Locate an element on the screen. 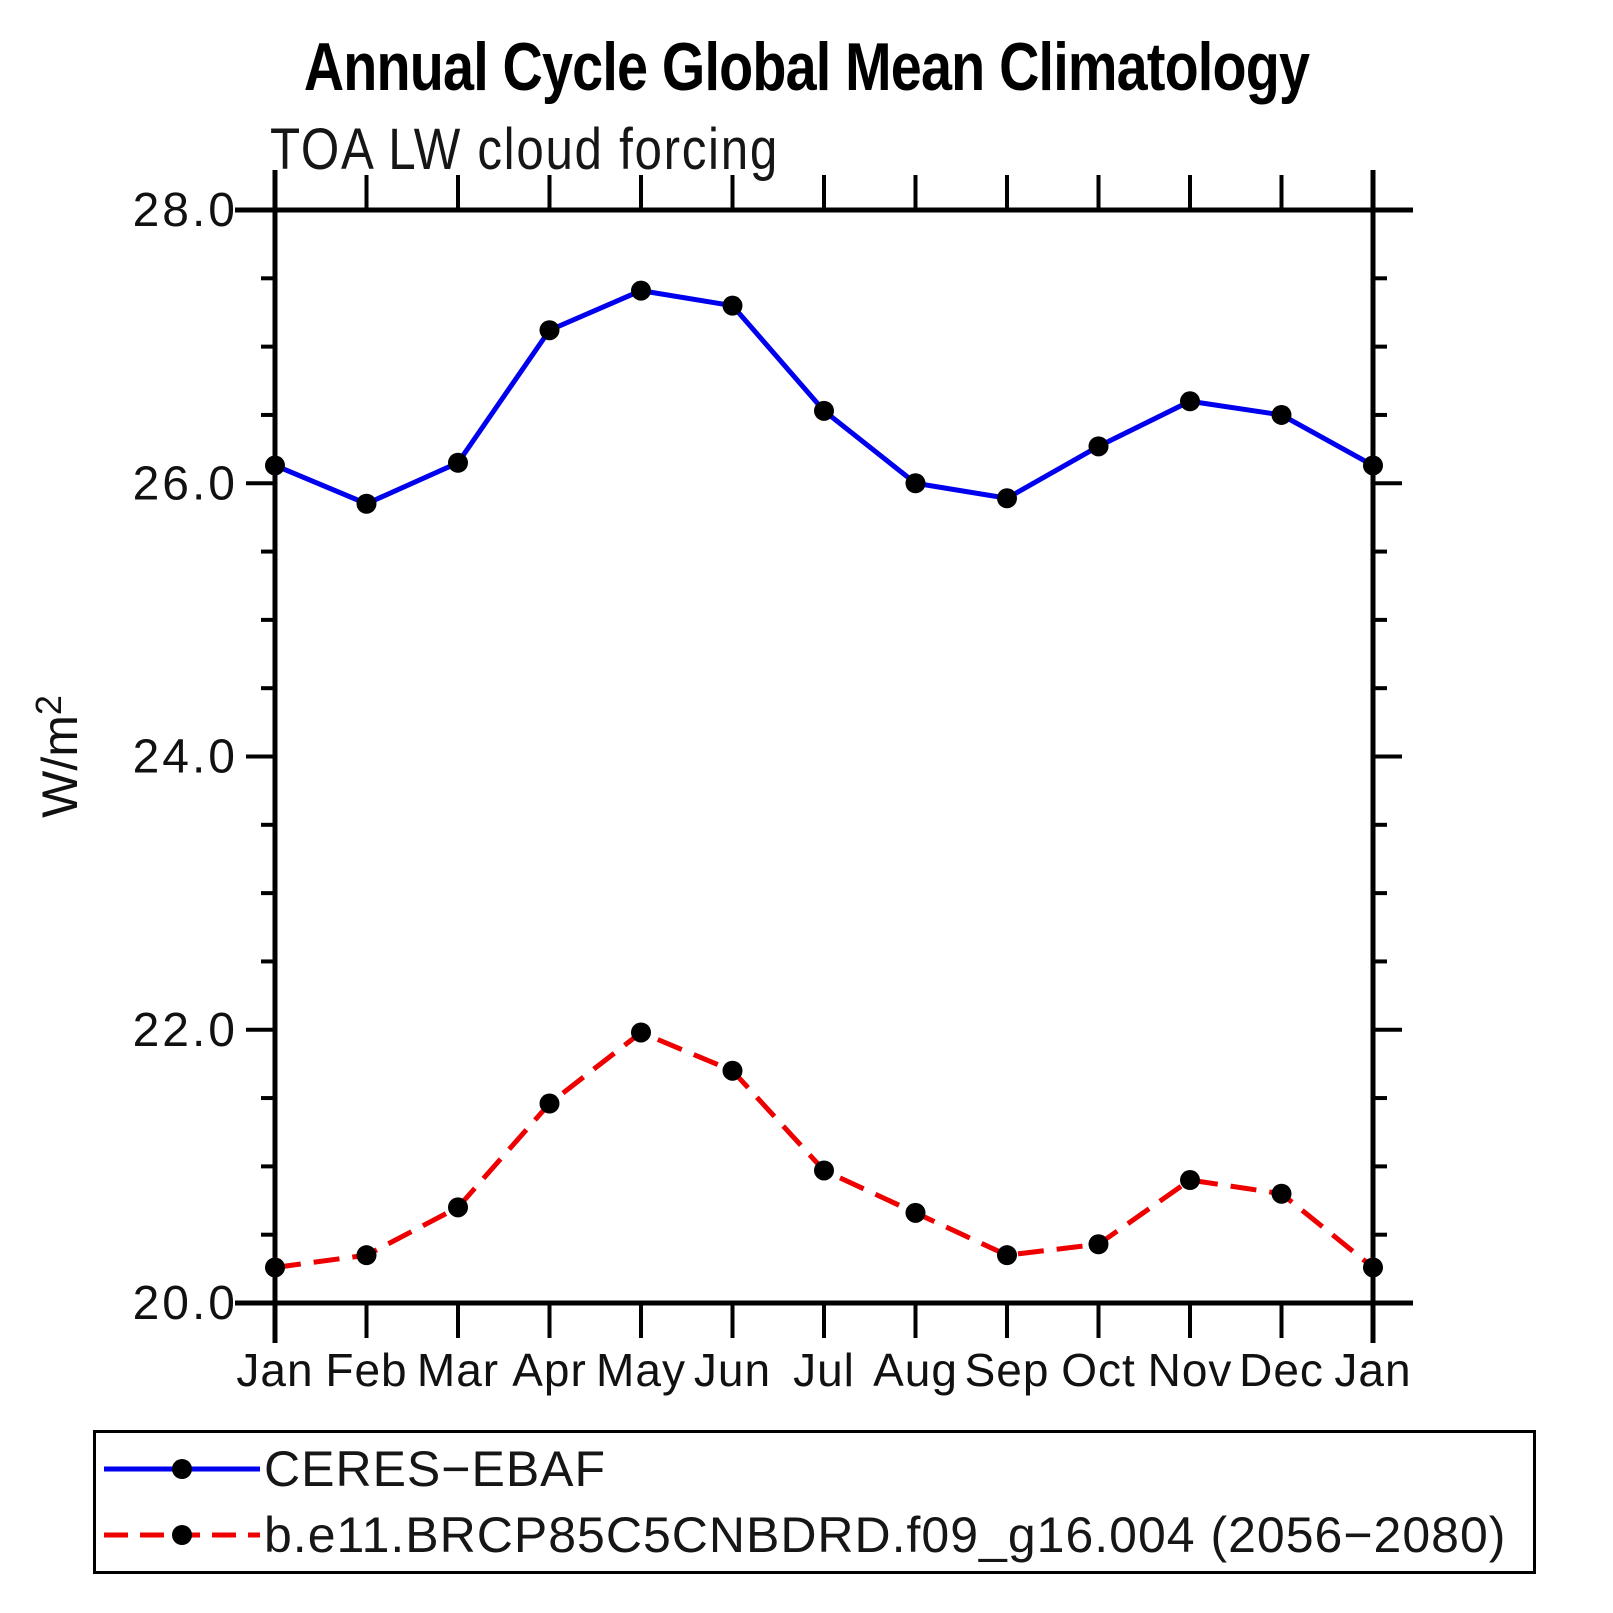  x-tick-label: Aug is located at coordinates (915, 1370).